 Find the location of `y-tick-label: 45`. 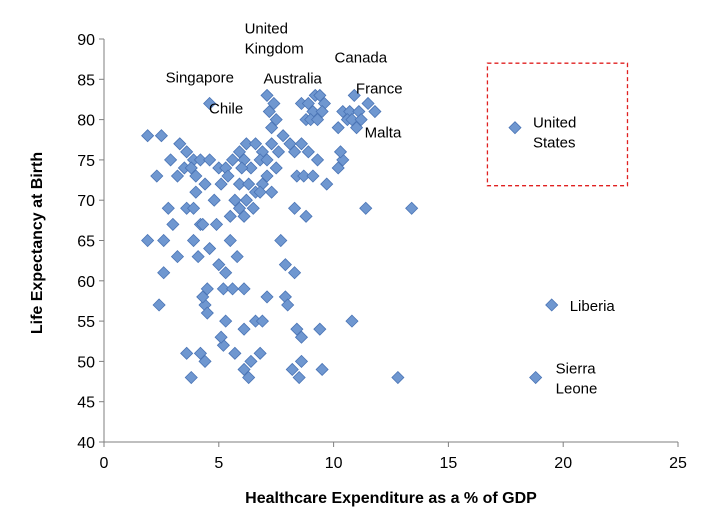

y-tick-label: 45 is located at coordinates (86, 403).